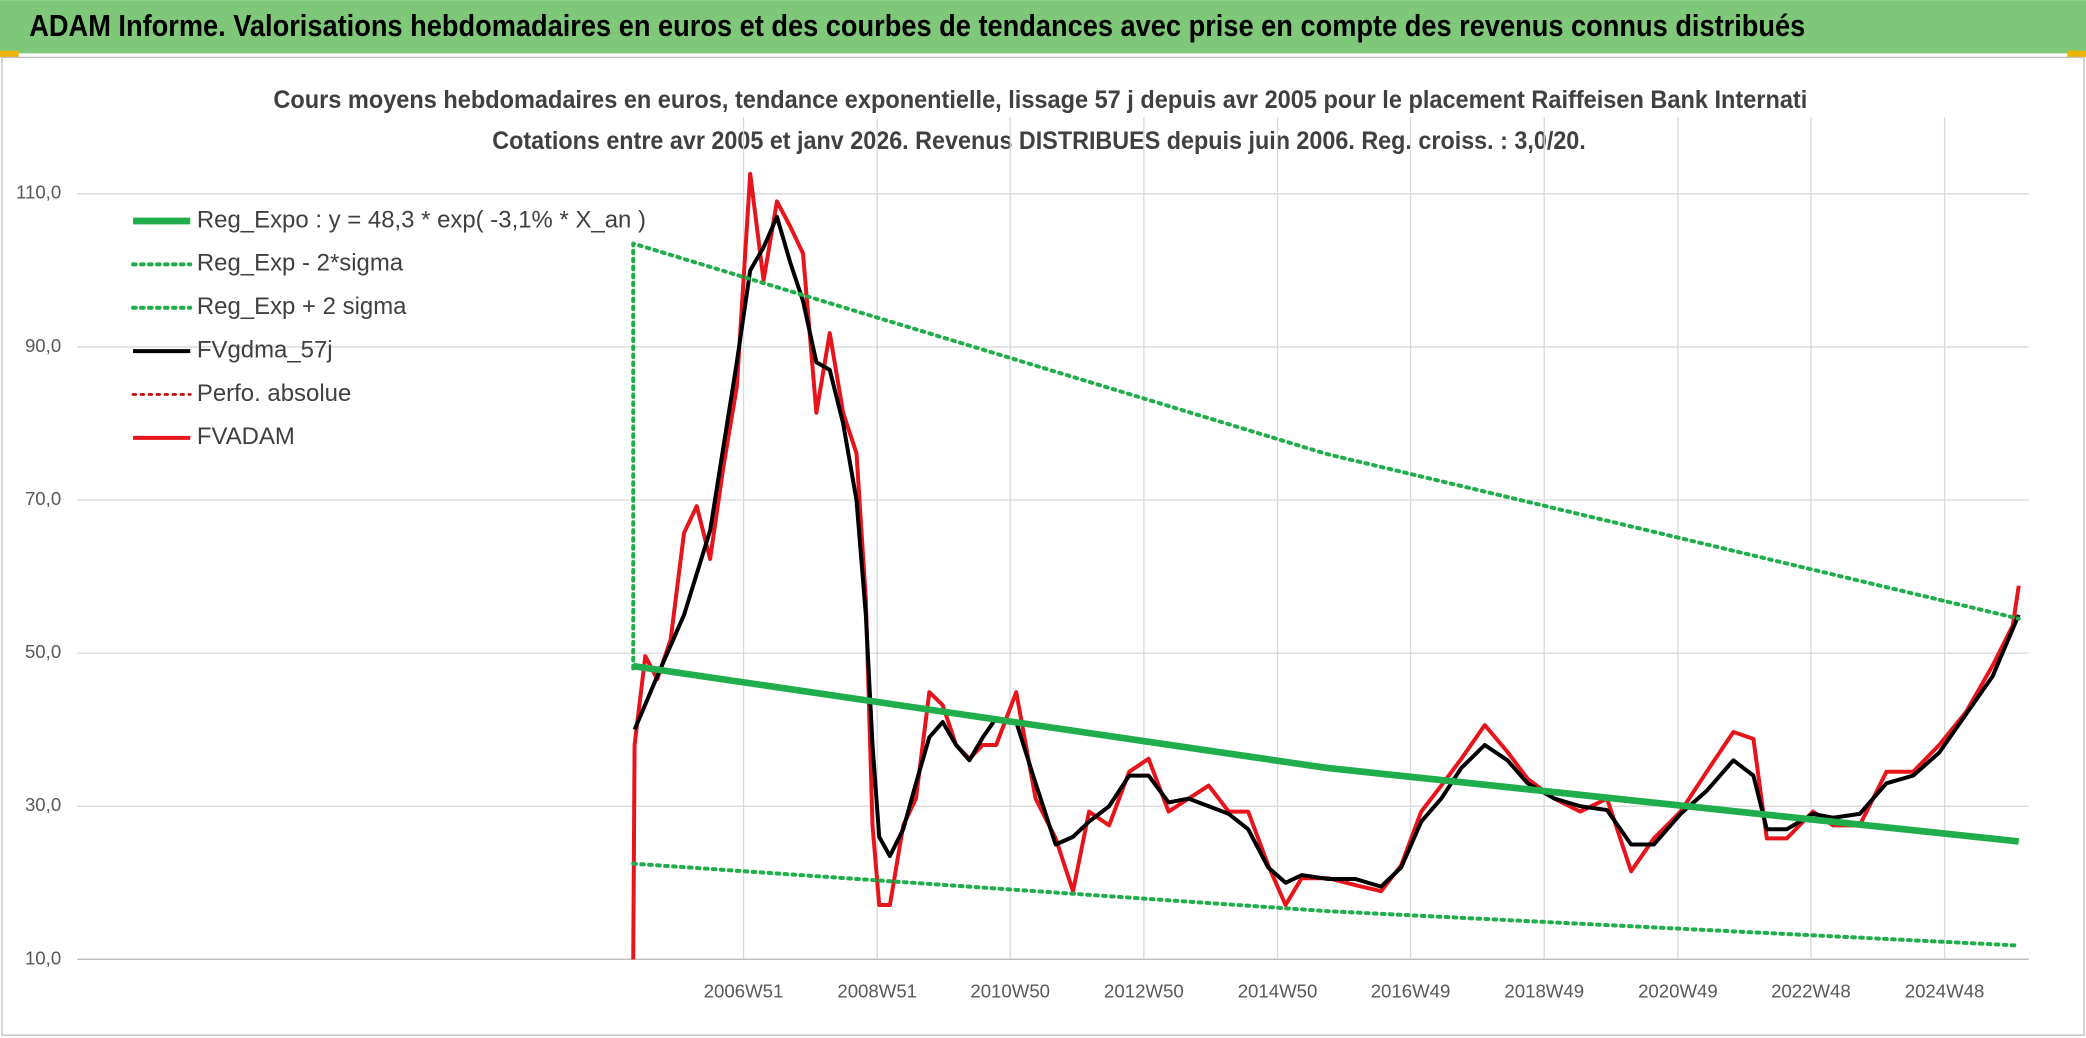  I want to click on legend-label: FVgdma_57j, so click(265, 349).